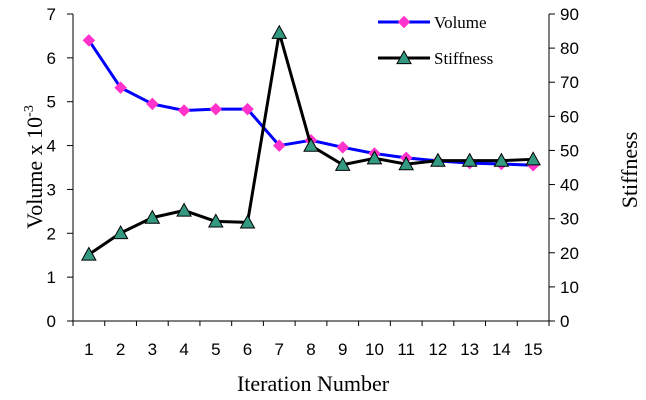 The width and height of the screenshot is (646, 400). I want to click on legend-label: Stiffness, so click(463, 58).